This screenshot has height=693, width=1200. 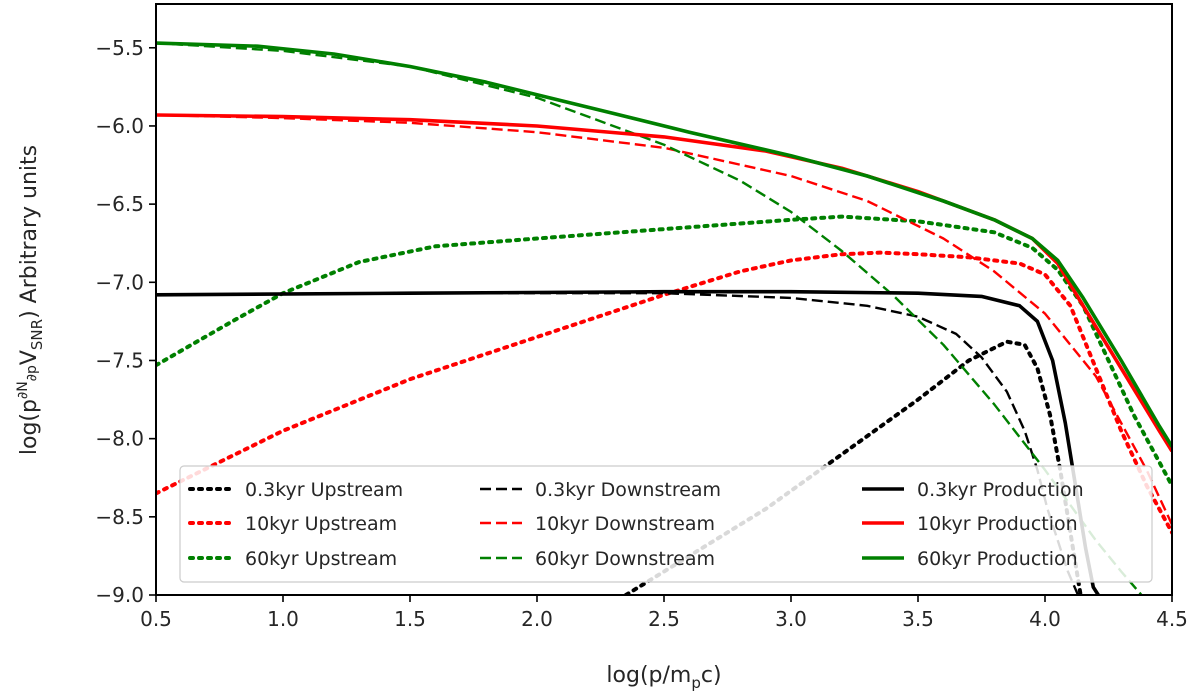 I want to click on x-tick-label: 4.0, so click(x=1045, y=619).